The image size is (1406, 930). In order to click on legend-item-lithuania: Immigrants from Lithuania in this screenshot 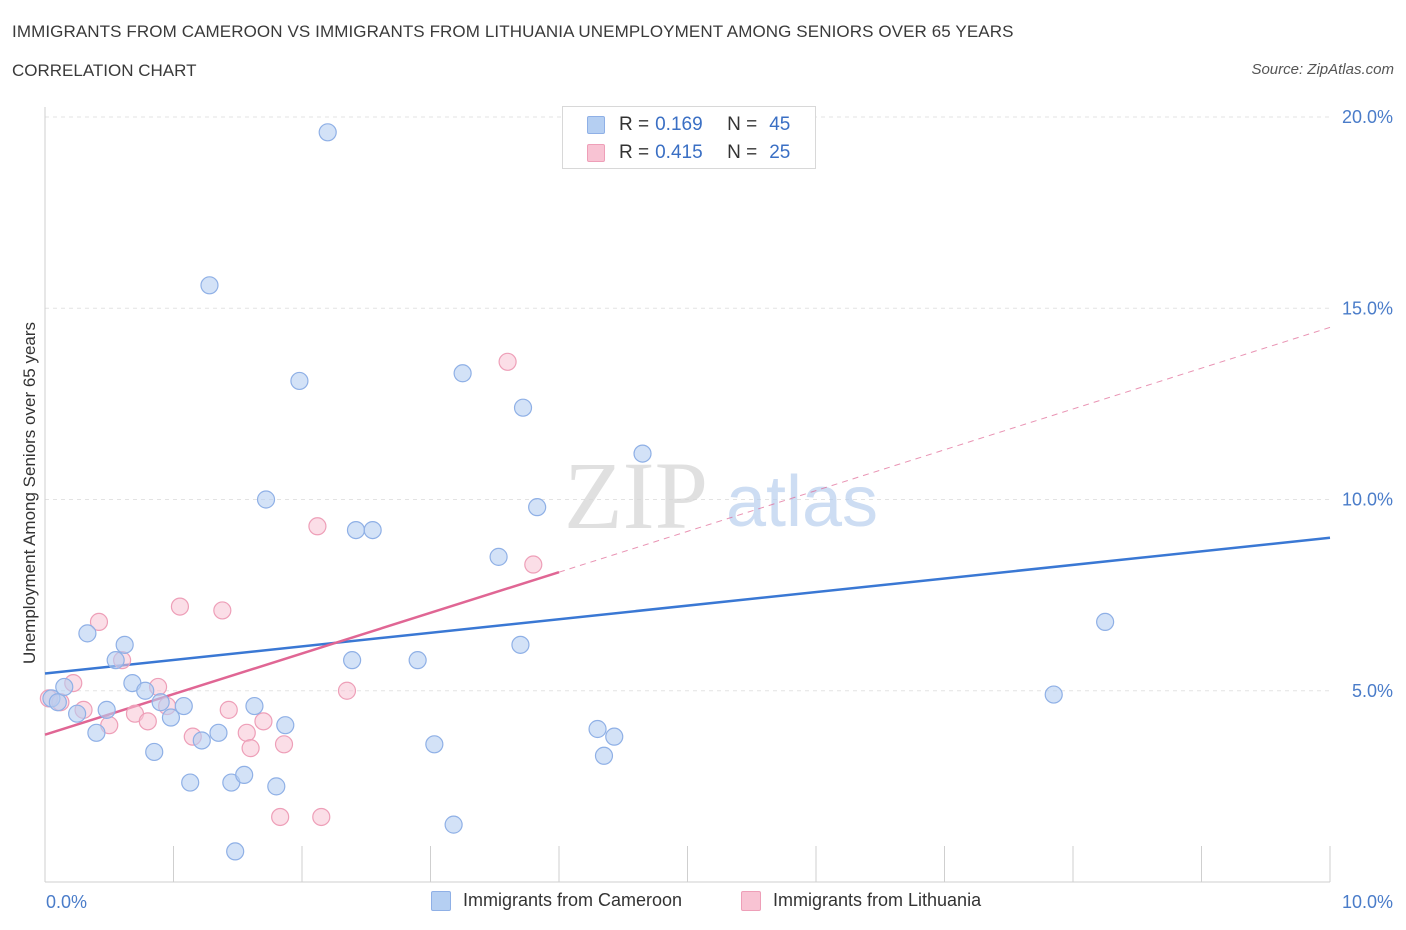, I will do `click(861, 900)`.